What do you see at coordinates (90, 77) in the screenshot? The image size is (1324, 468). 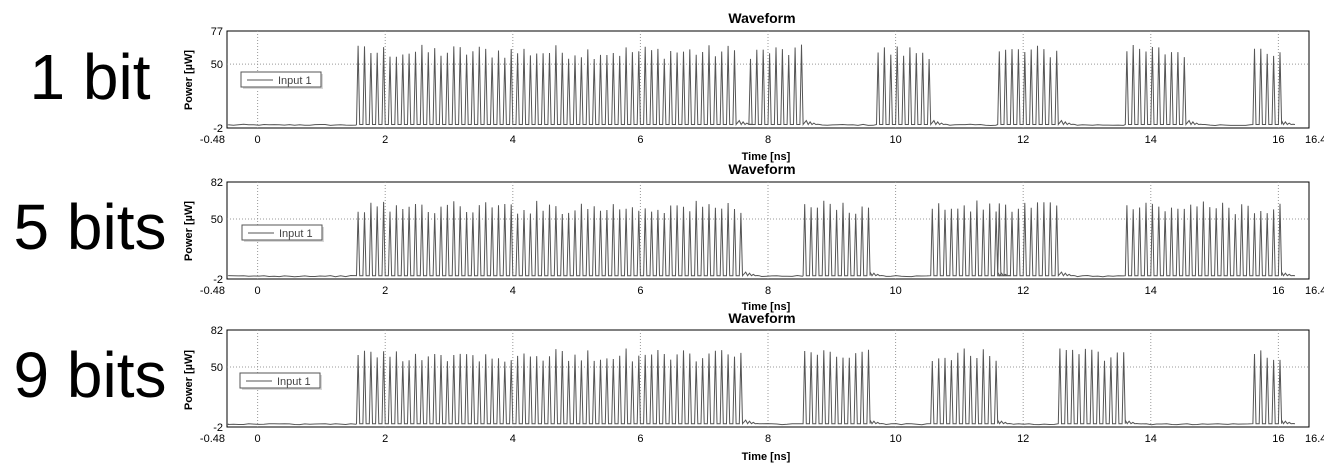 I see `row-label-1-bit: 1 bit` at bounding box center [90, 77].